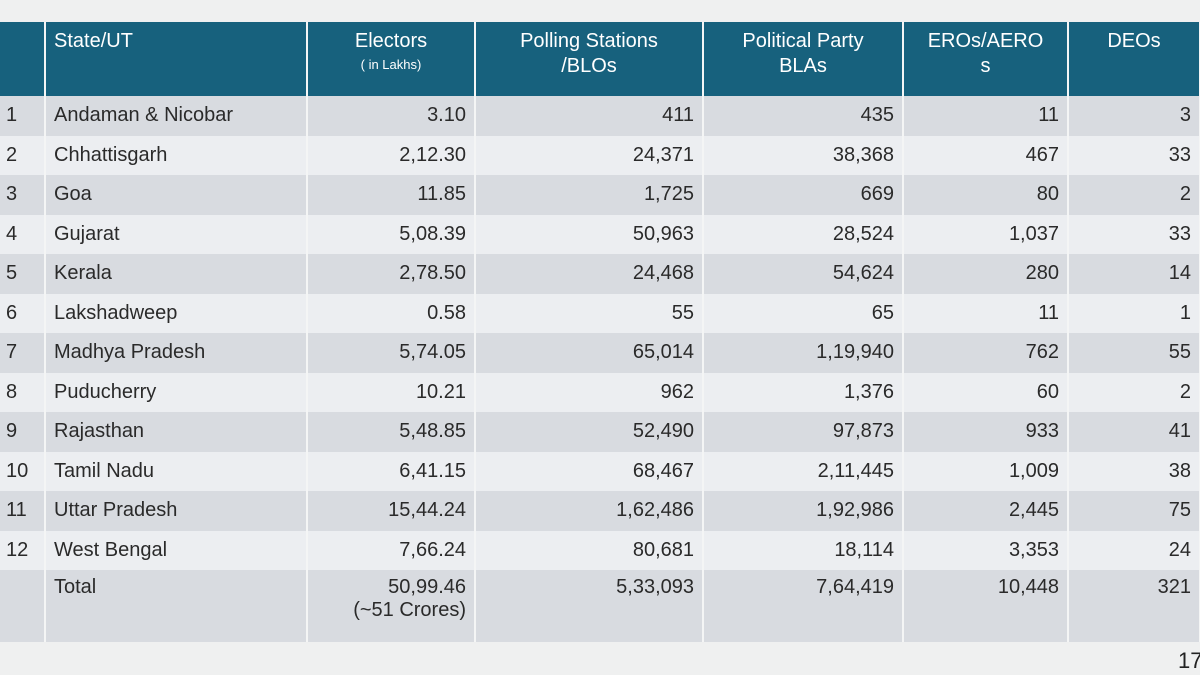 The height and width of the screenshot is (675, 1200). Describe the element at coordinates (176, 234) in the screenshot. I see `table-cell: Gujarat` at that location.